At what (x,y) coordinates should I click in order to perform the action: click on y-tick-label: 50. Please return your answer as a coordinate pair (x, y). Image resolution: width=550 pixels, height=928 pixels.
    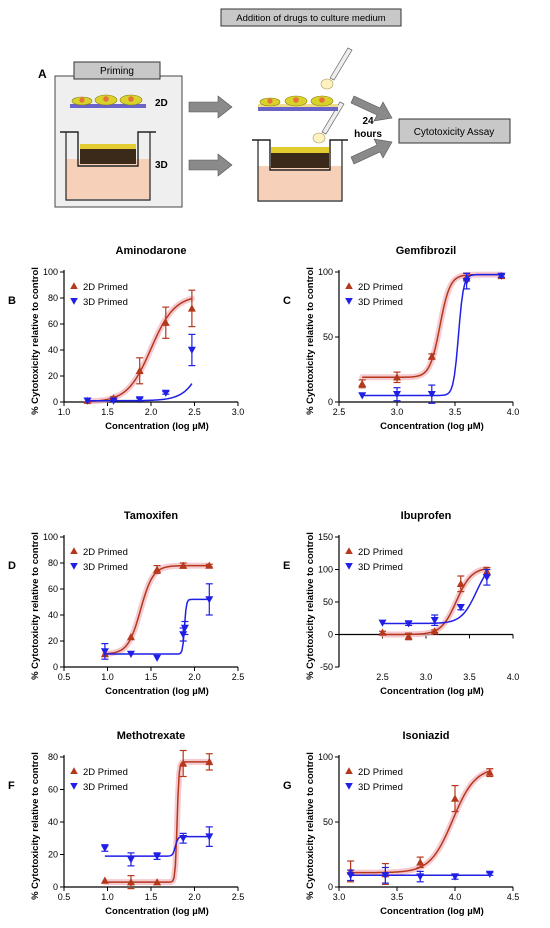
    Looking at the image, I should click on (328, 822).